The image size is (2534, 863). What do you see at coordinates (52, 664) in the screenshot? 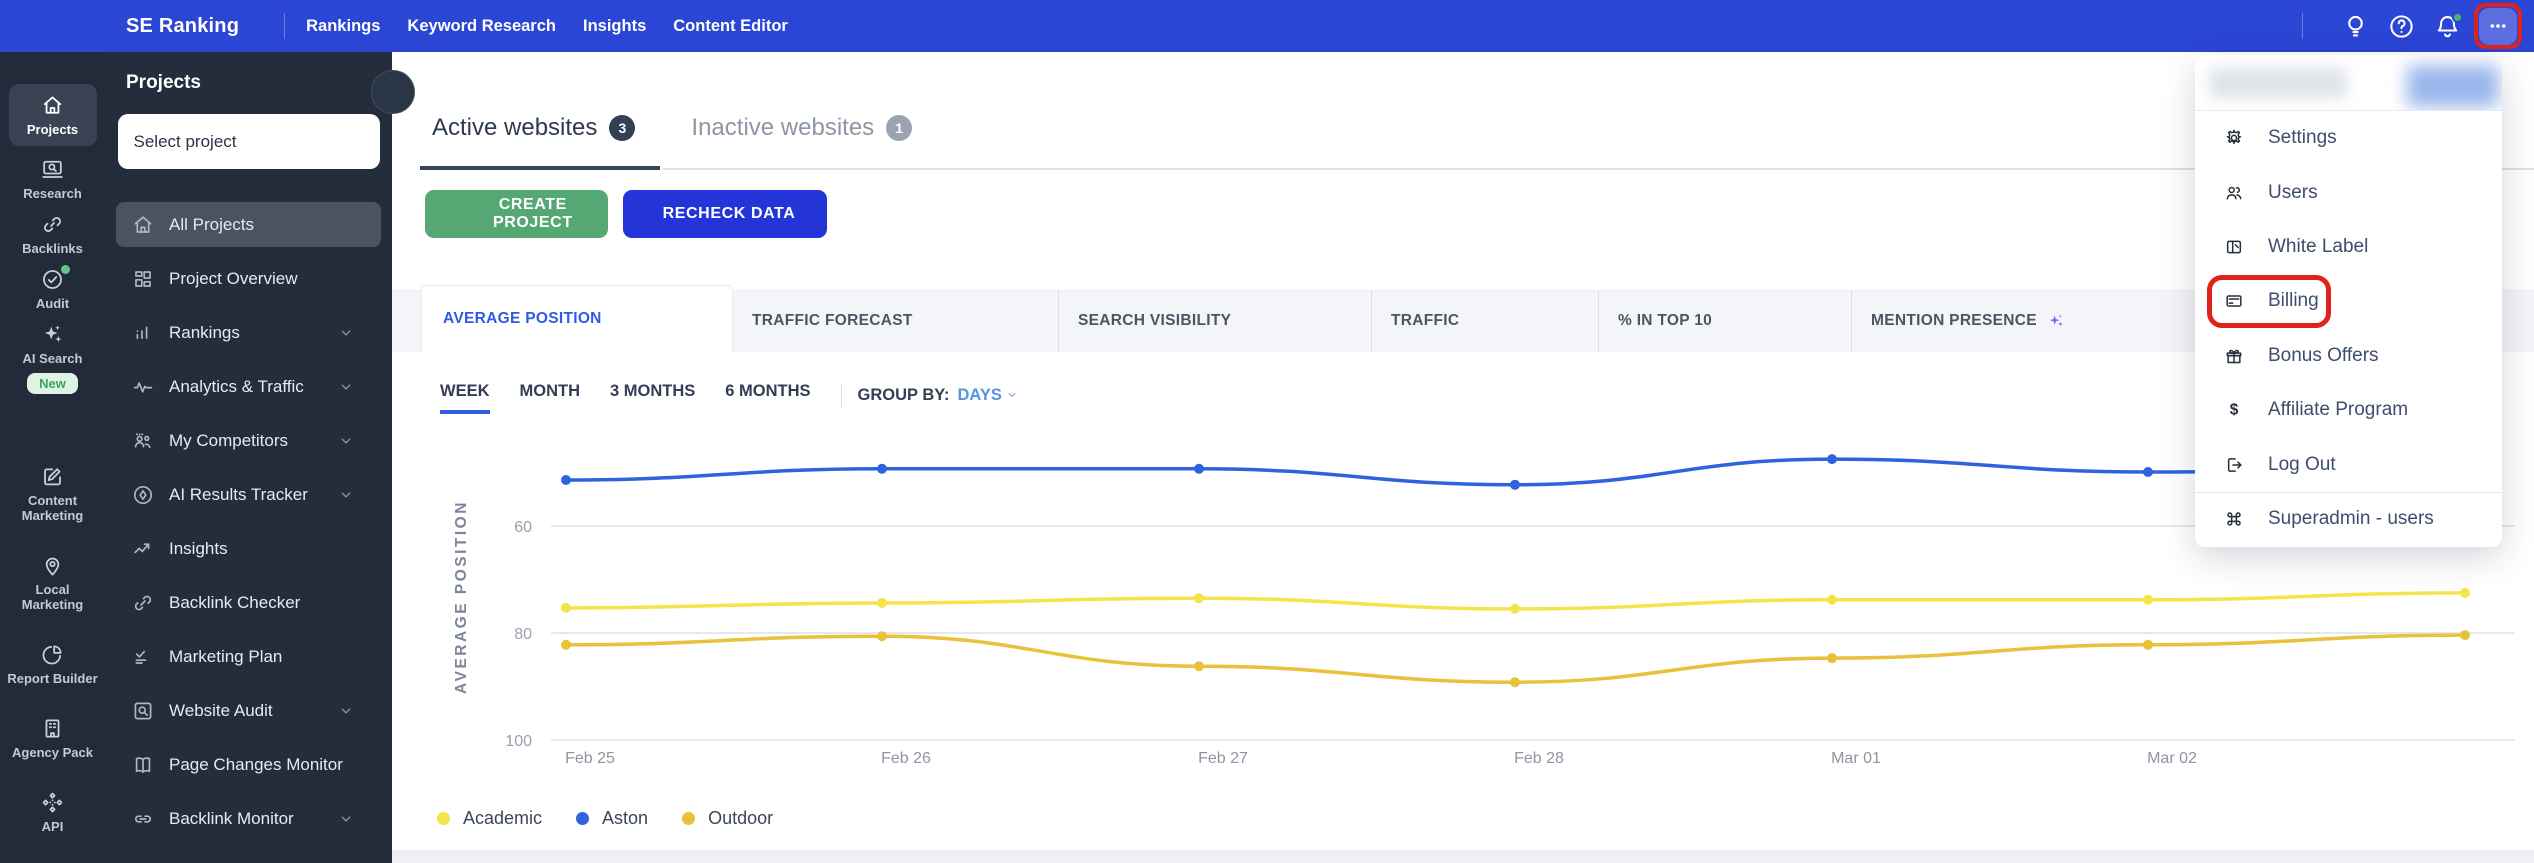
I see `rail-item-report-builder: Report Builder` at bounding box center [52, 664].